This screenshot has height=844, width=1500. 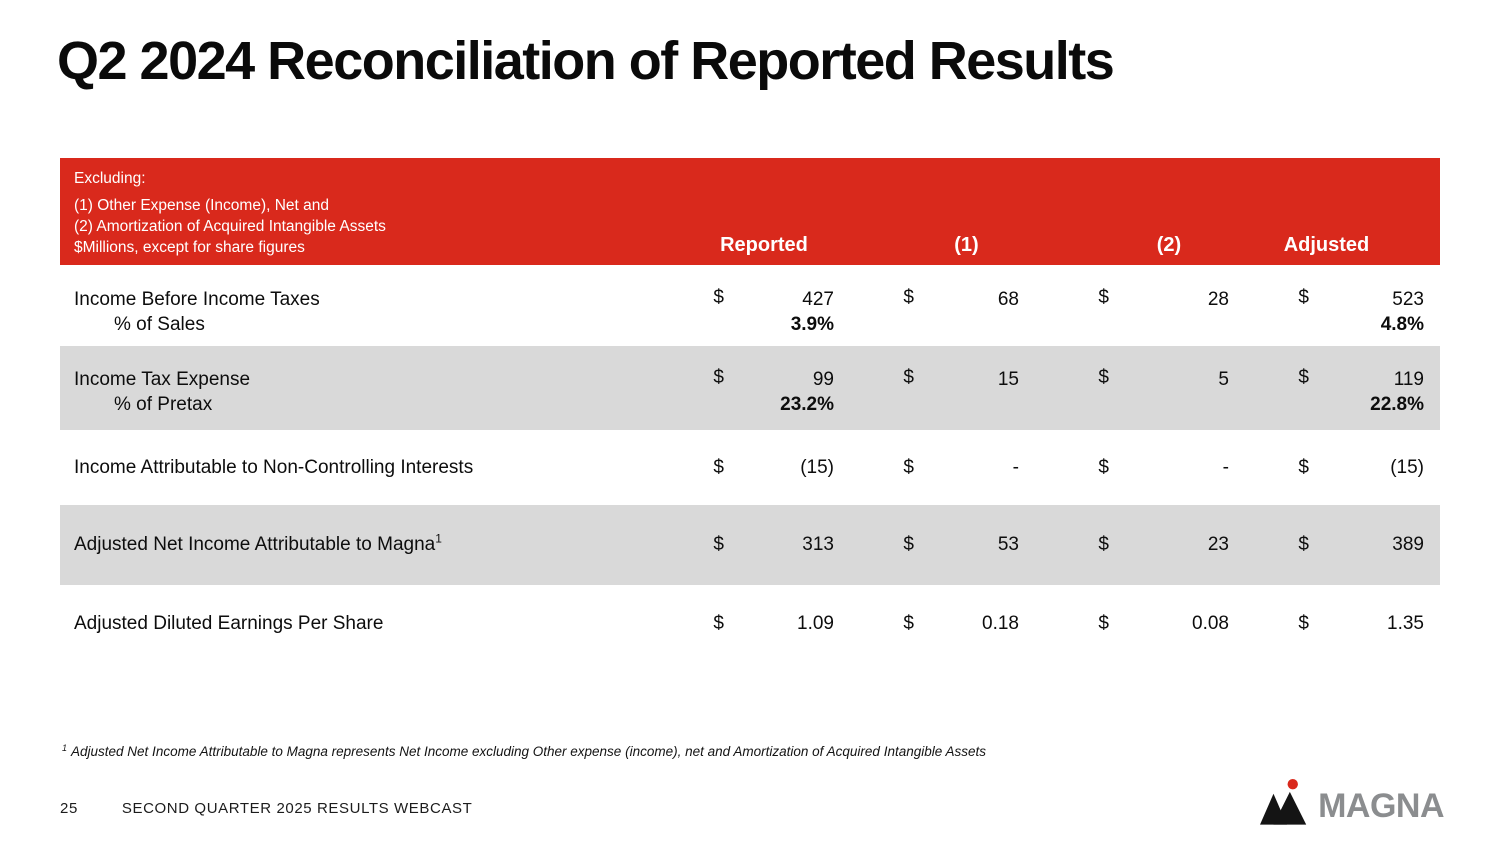 What do you see at coordinates (1381, 806) in the screenshot?
I see `magna-logo-text: MAGNA` at bounding box center [1381, 806].